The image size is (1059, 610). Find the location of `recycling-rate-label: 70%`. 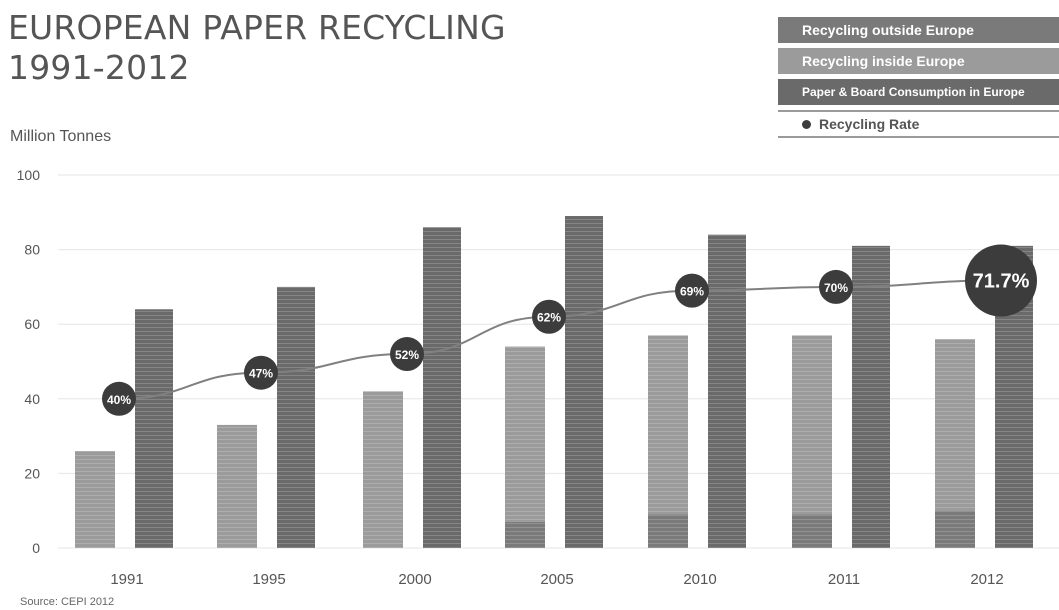

recycling-rate-label: 70% is located at coordinates (836, 288).